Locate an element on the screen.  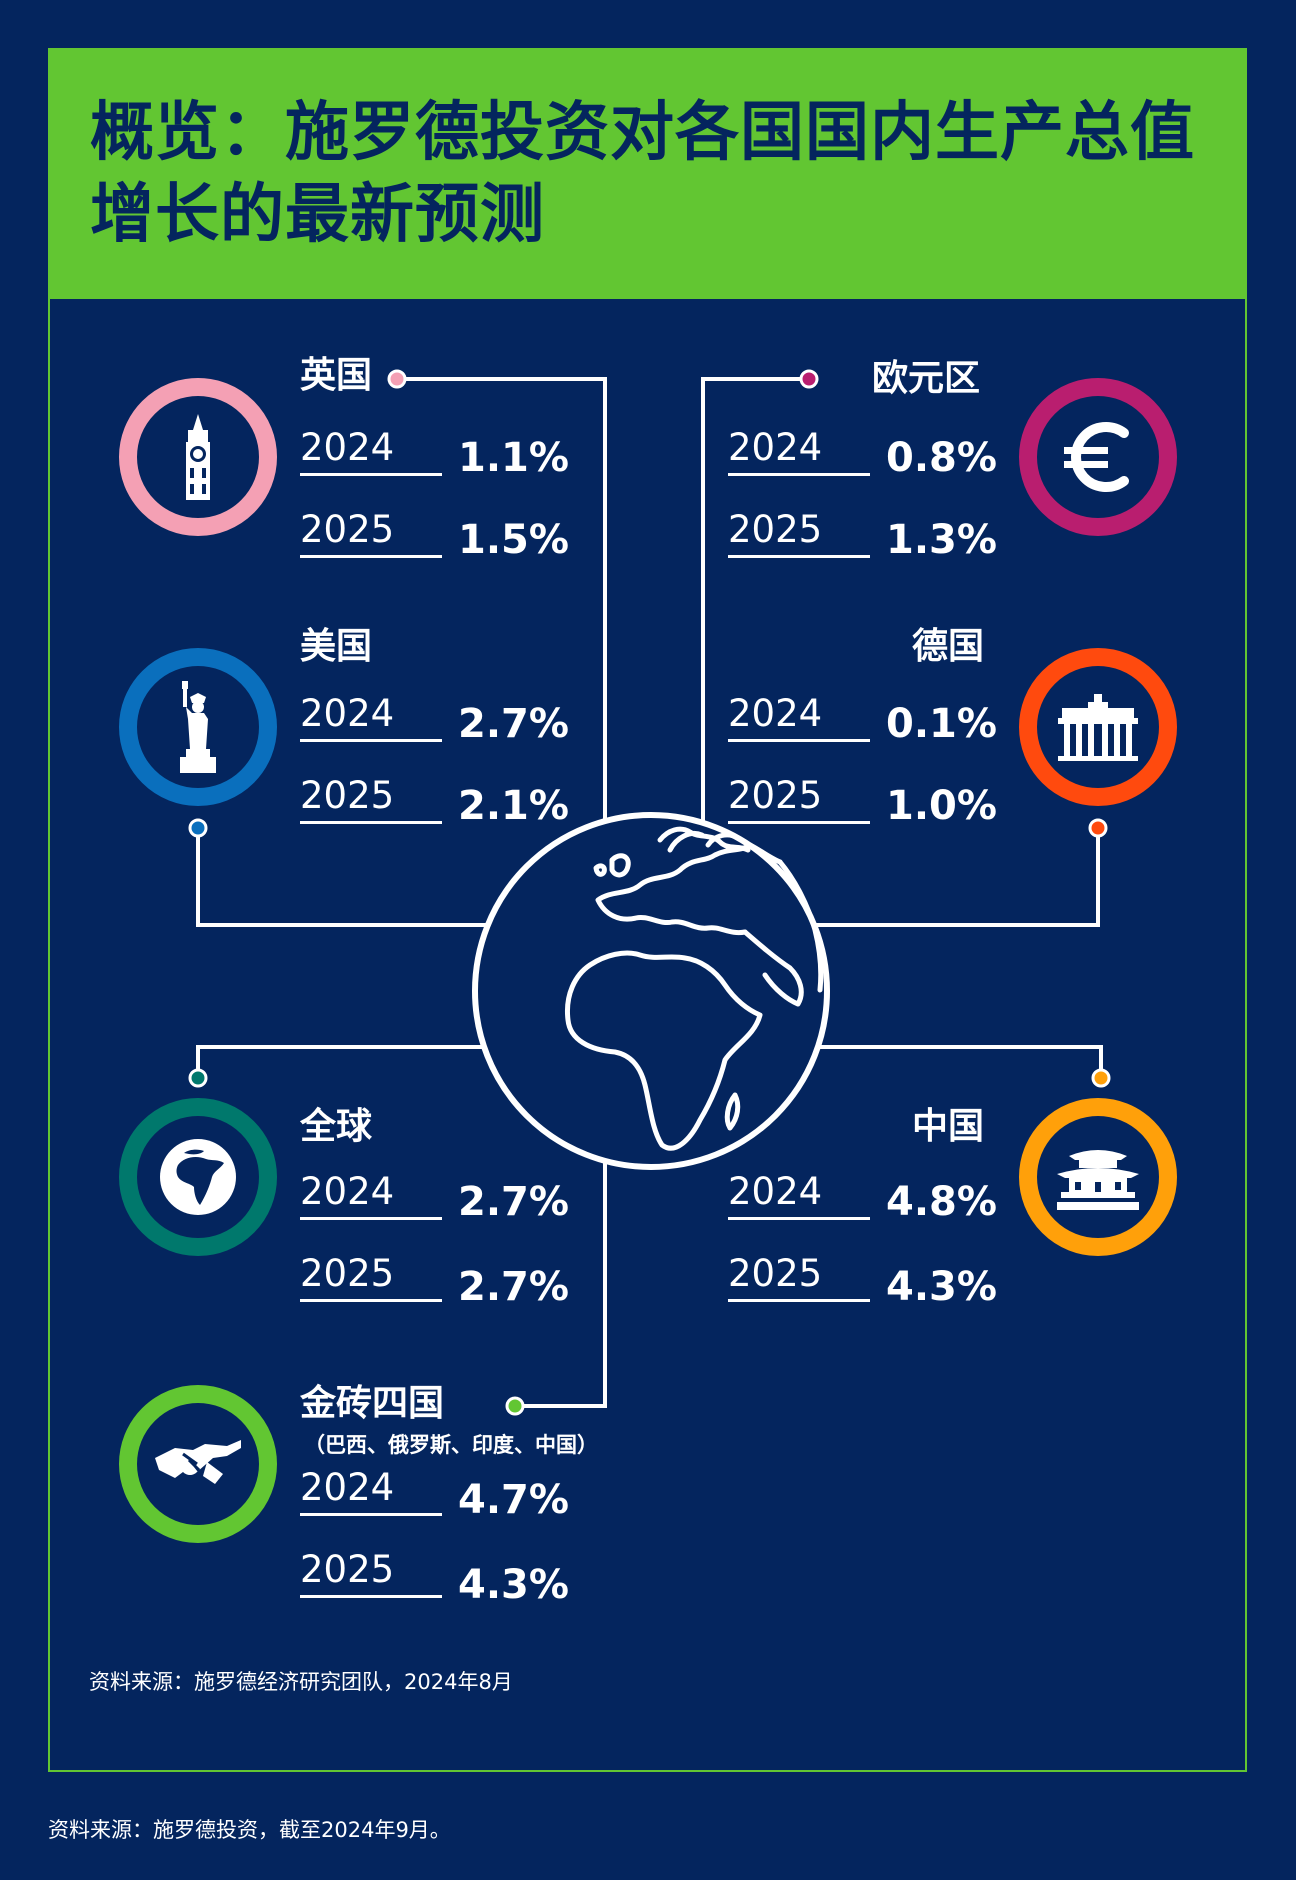
germany-icon-ring is located at coordinates (1098, 727).